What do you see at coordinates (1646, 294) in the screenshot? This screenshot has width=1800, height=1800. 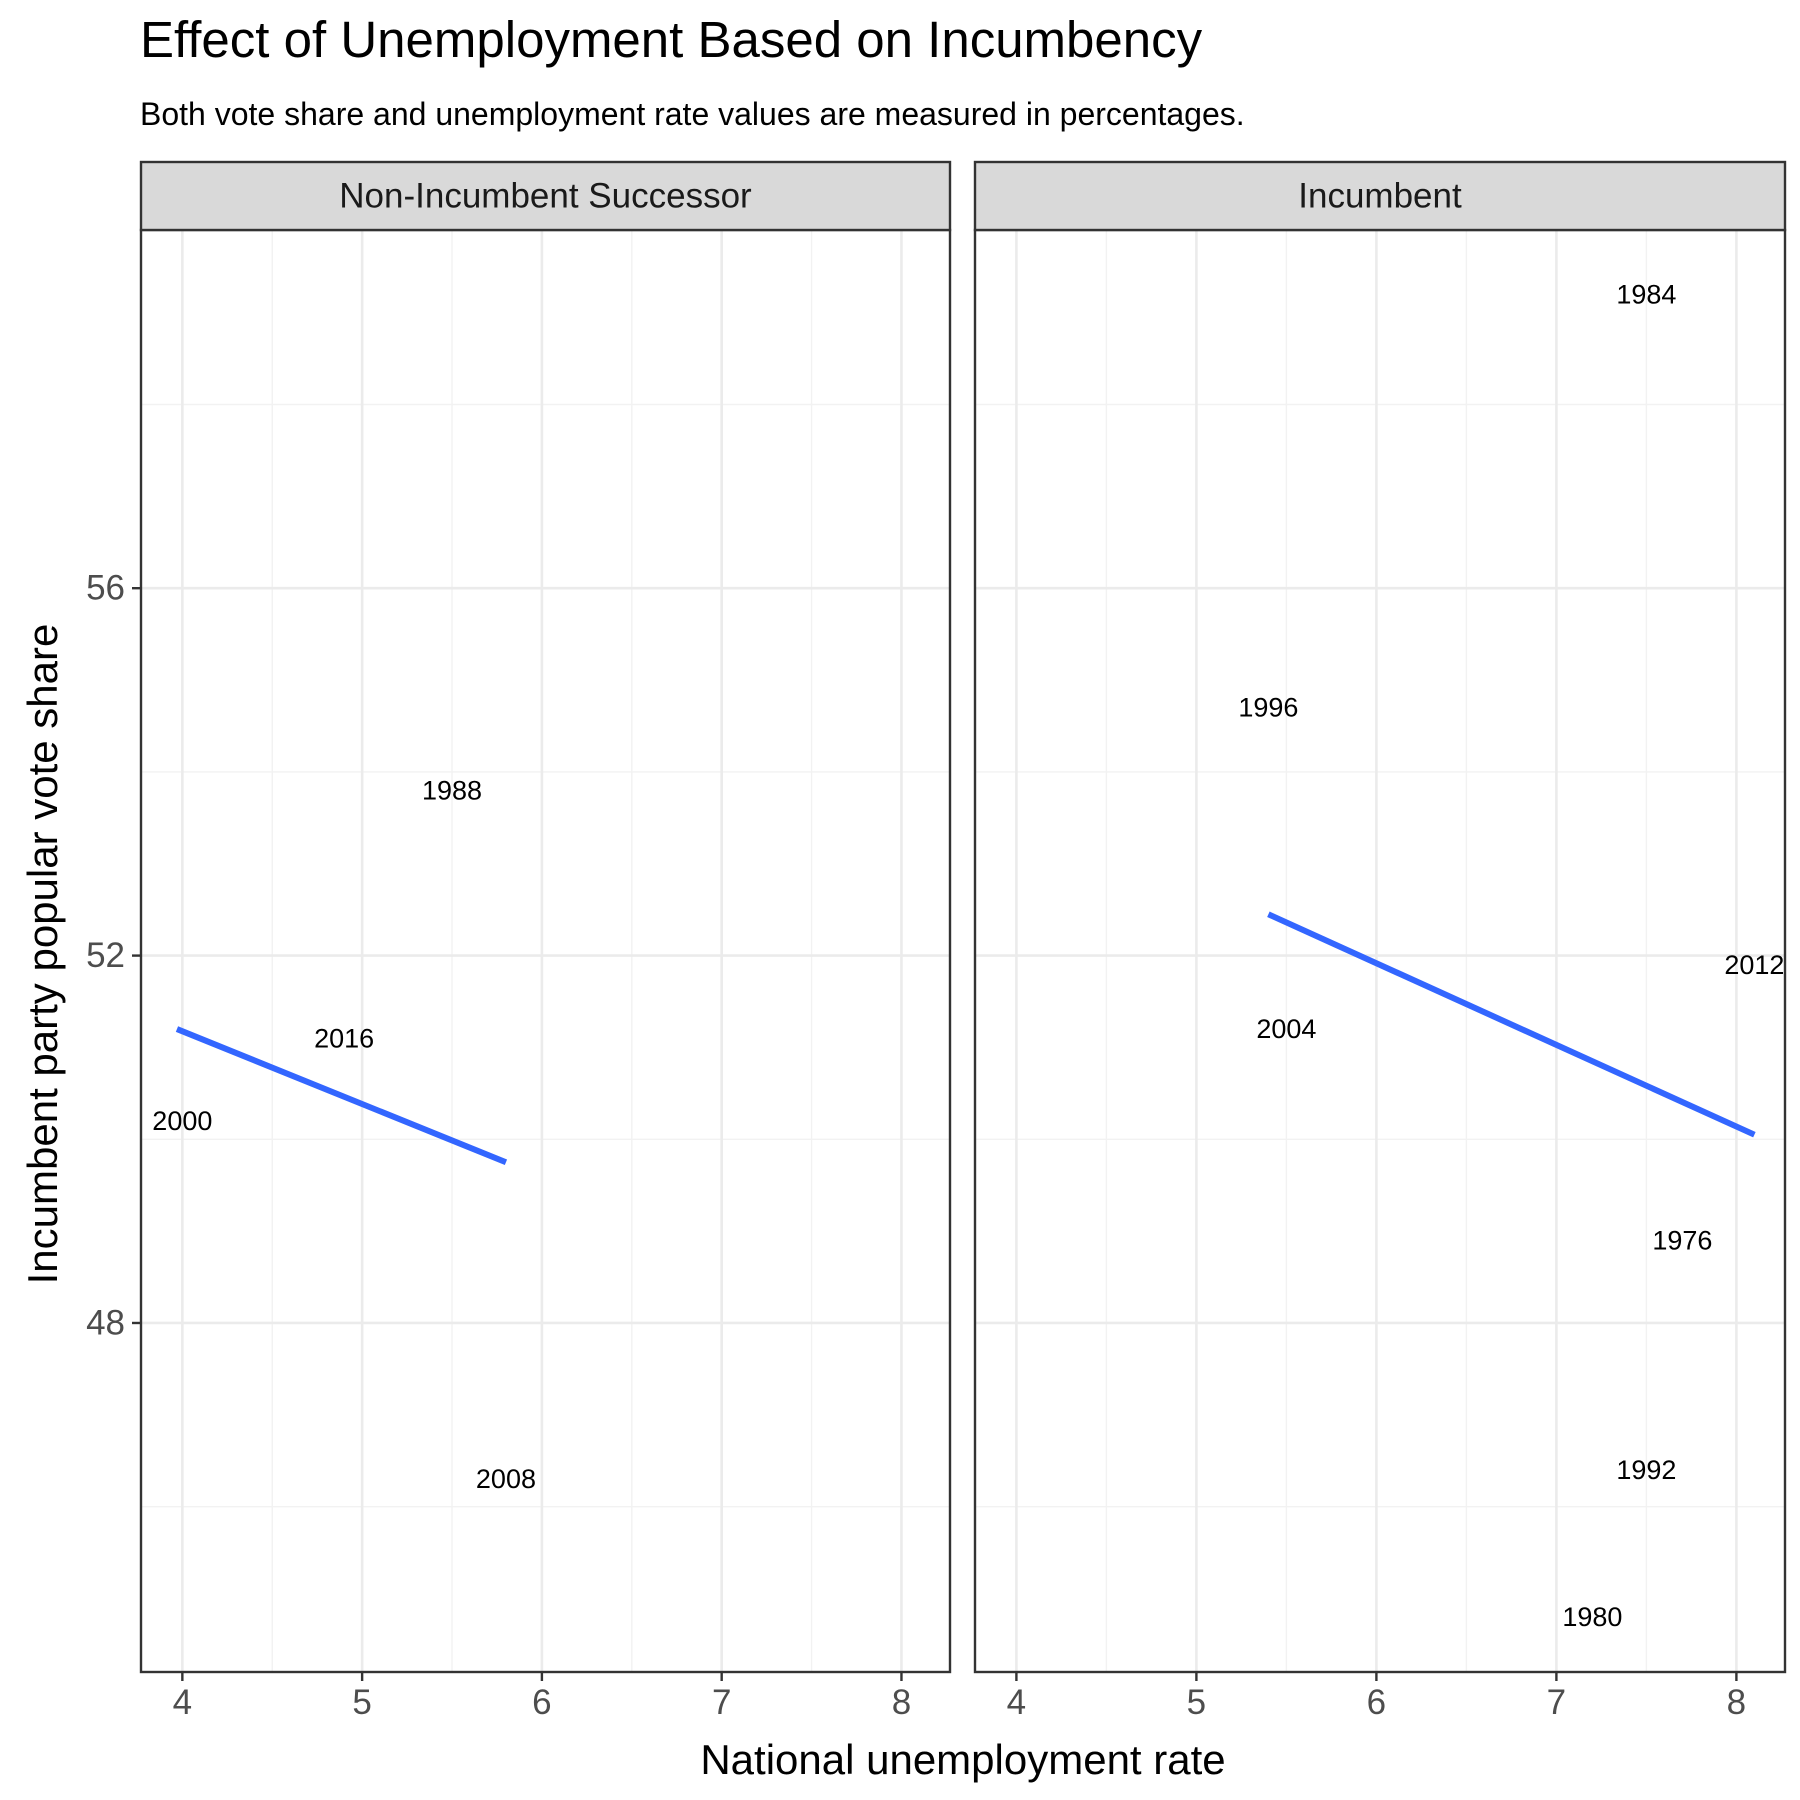 I see `point-label-1984: 1984` at bounding box center [1646, 294].